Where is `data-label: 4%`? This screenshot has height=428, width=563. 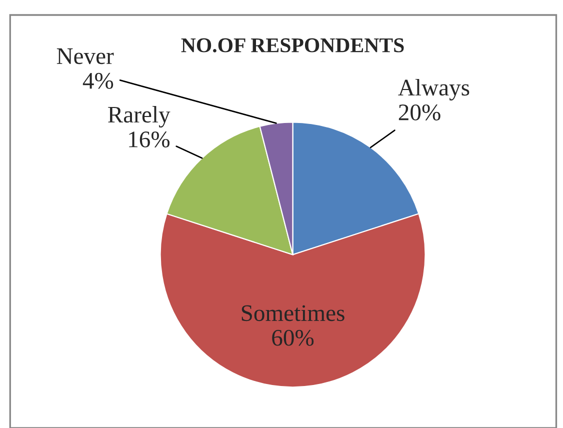 data-label: 4% is located at coordinates (98, 80).